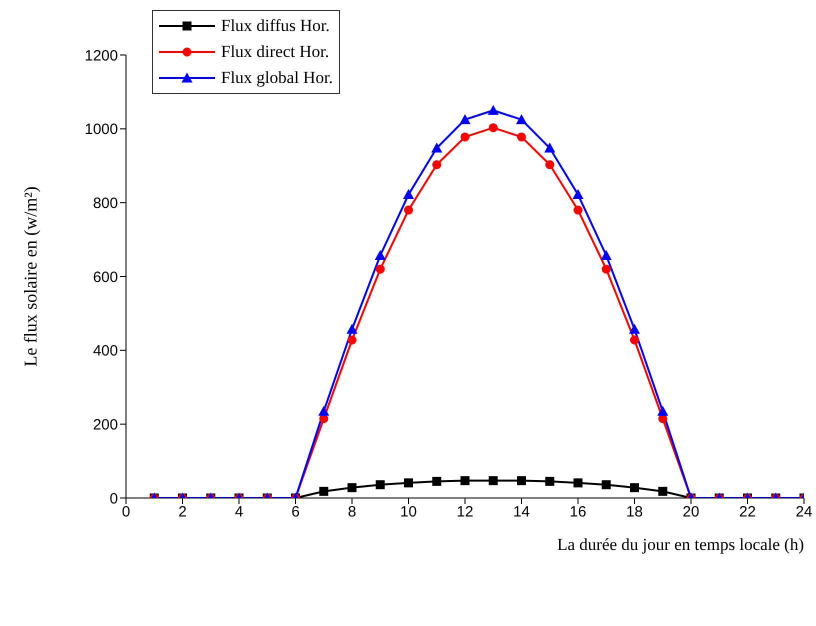 The width and height of the screenshot is (816, 626). What do you see at coordinates (277, 78) in the screenshot?
I see `legend-label: Flux global Hor.` at bounding box center [277, 78].